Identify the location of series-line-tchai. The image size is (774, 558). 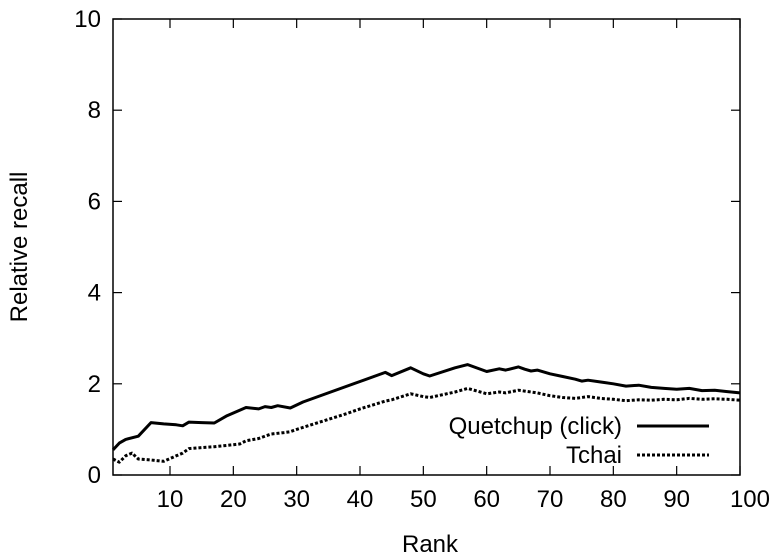
(426, 425).